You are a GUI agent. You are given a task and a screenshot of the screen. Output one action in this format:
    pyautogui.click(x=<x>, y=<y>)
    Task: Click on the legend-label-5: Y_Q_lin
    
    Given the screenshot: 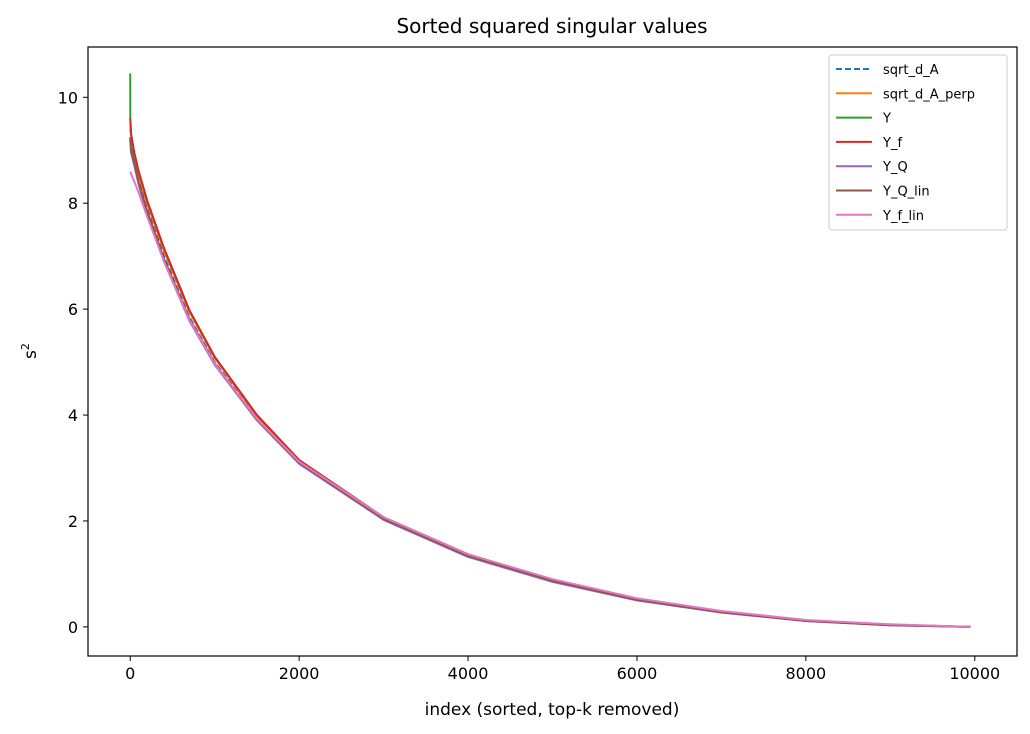 What is the action you would take?
    pyautogui.click(x=906, y=192)
    